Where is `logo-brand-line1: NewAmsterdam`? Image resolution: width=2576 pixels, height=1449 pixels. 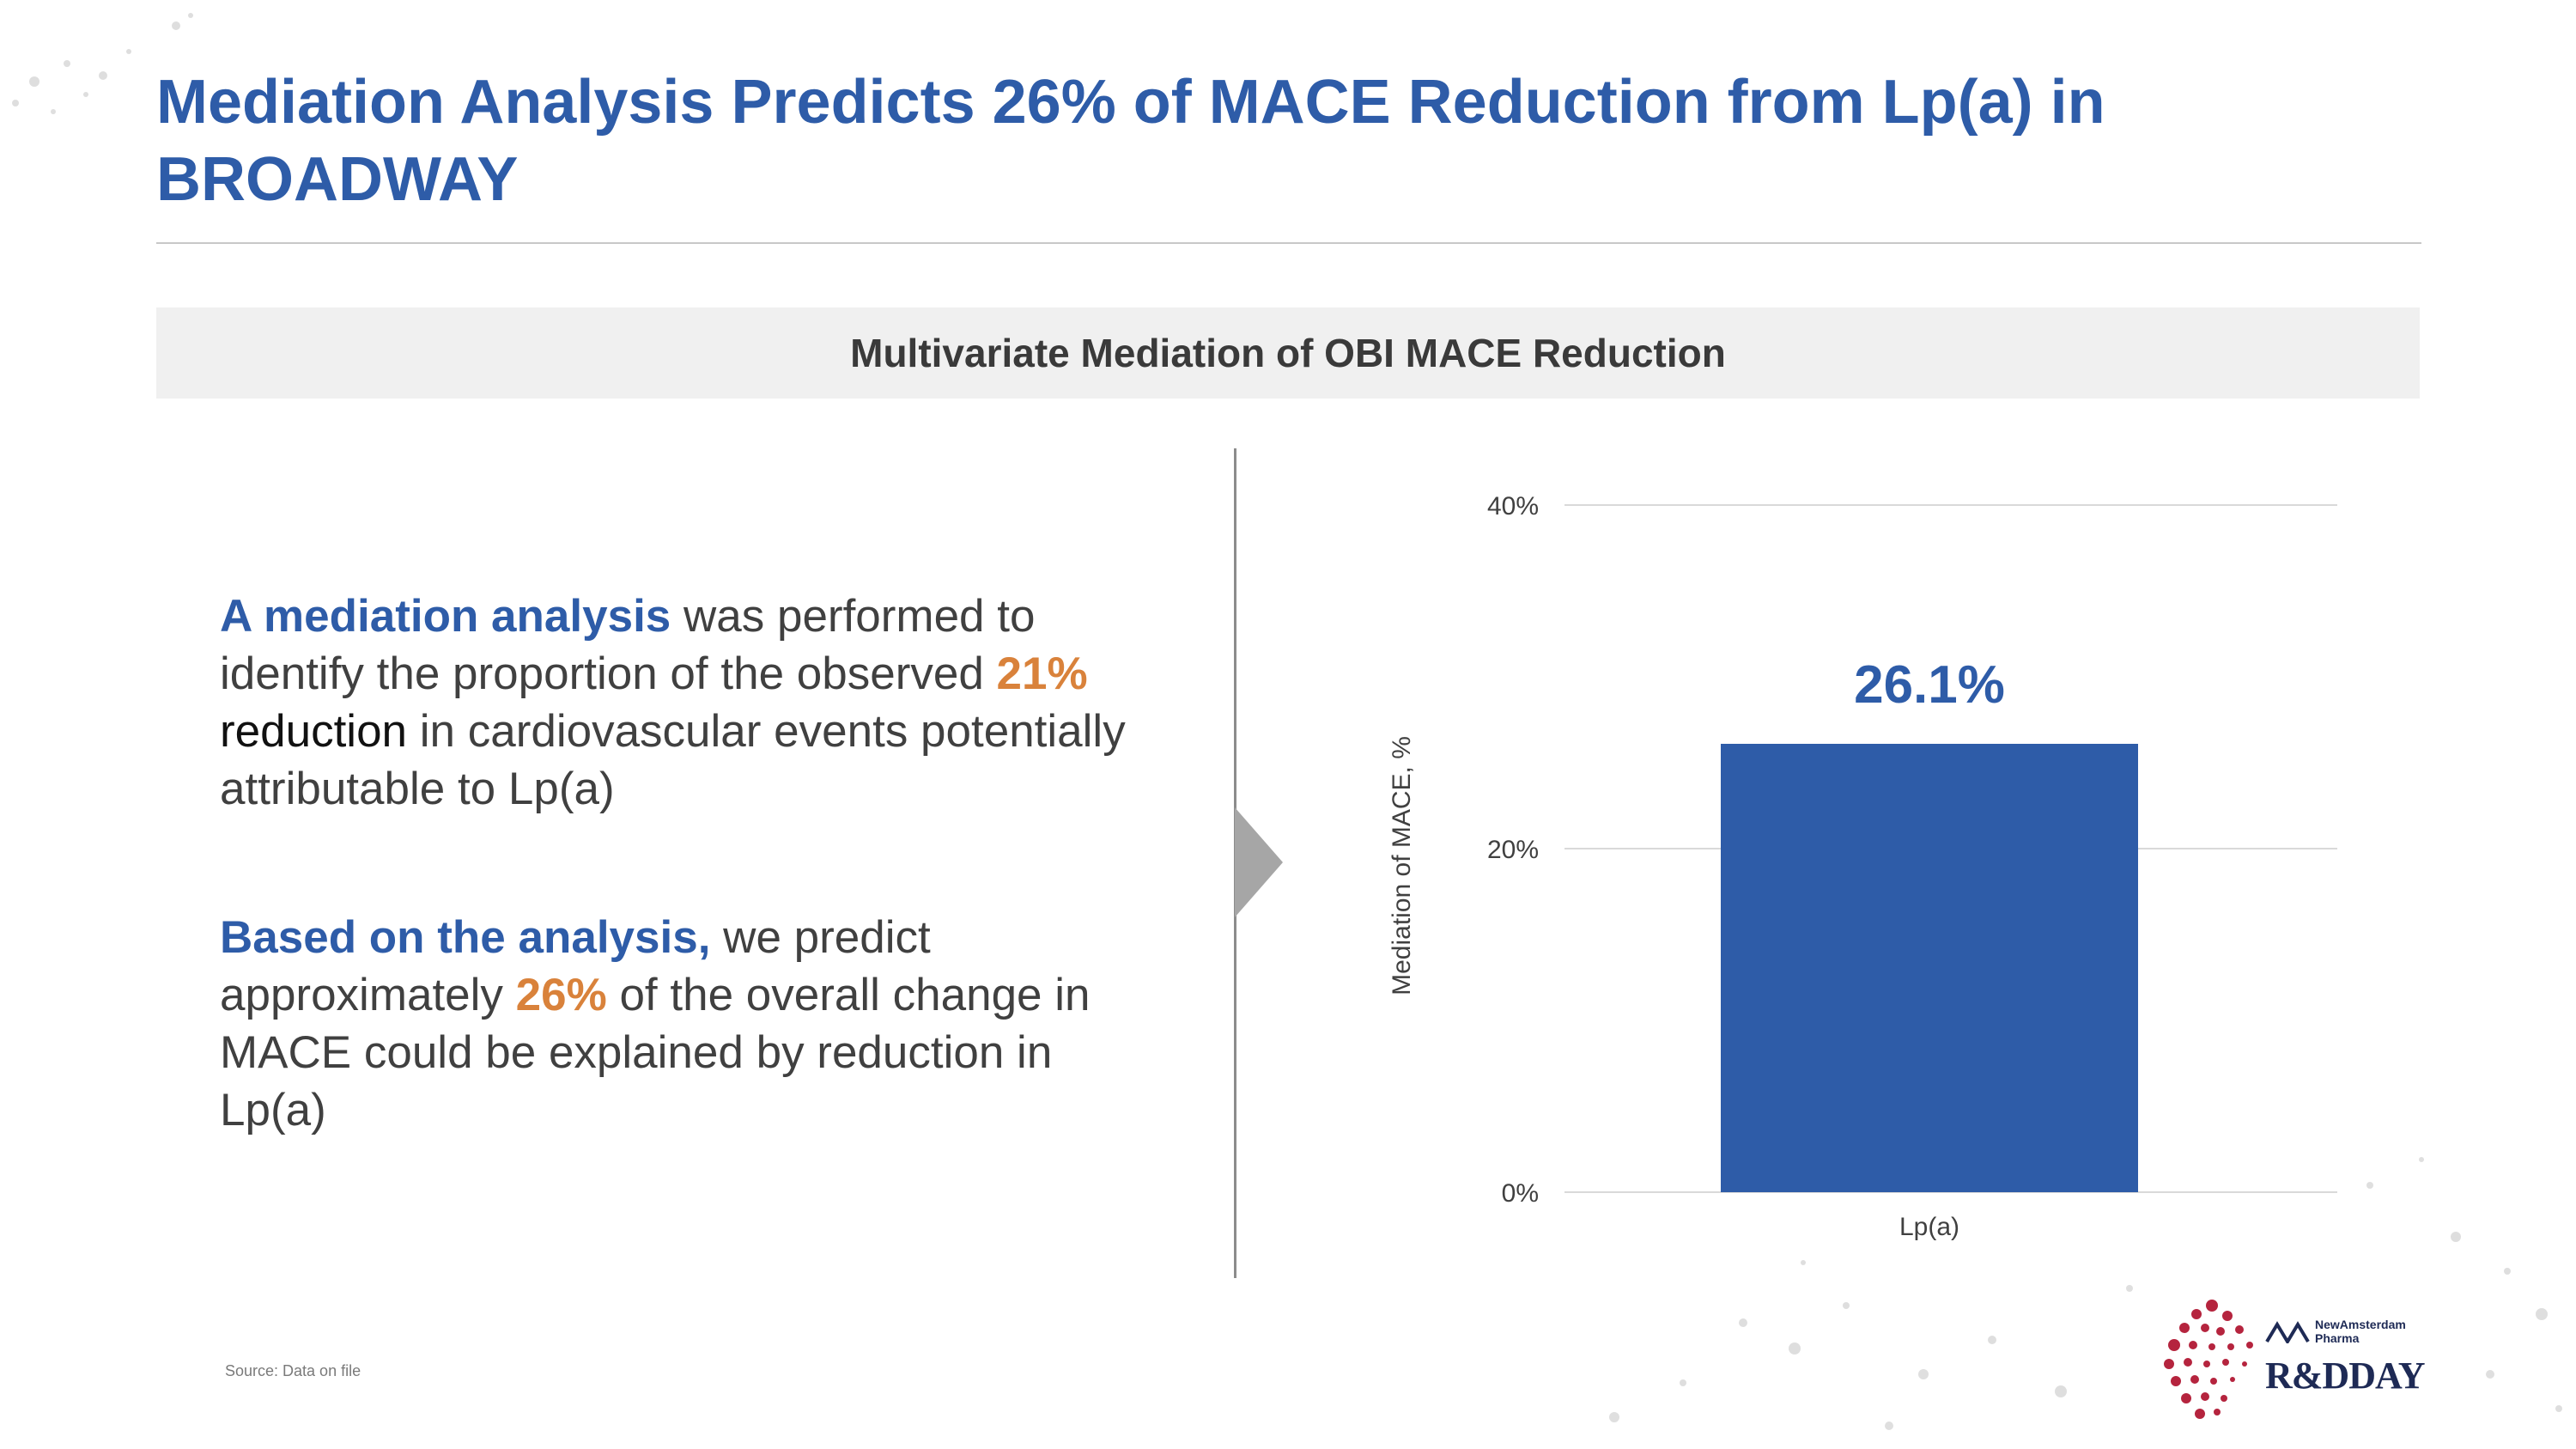
logo-brand-line1: NewAmsterdam is located at coordinates (2361, 1324).